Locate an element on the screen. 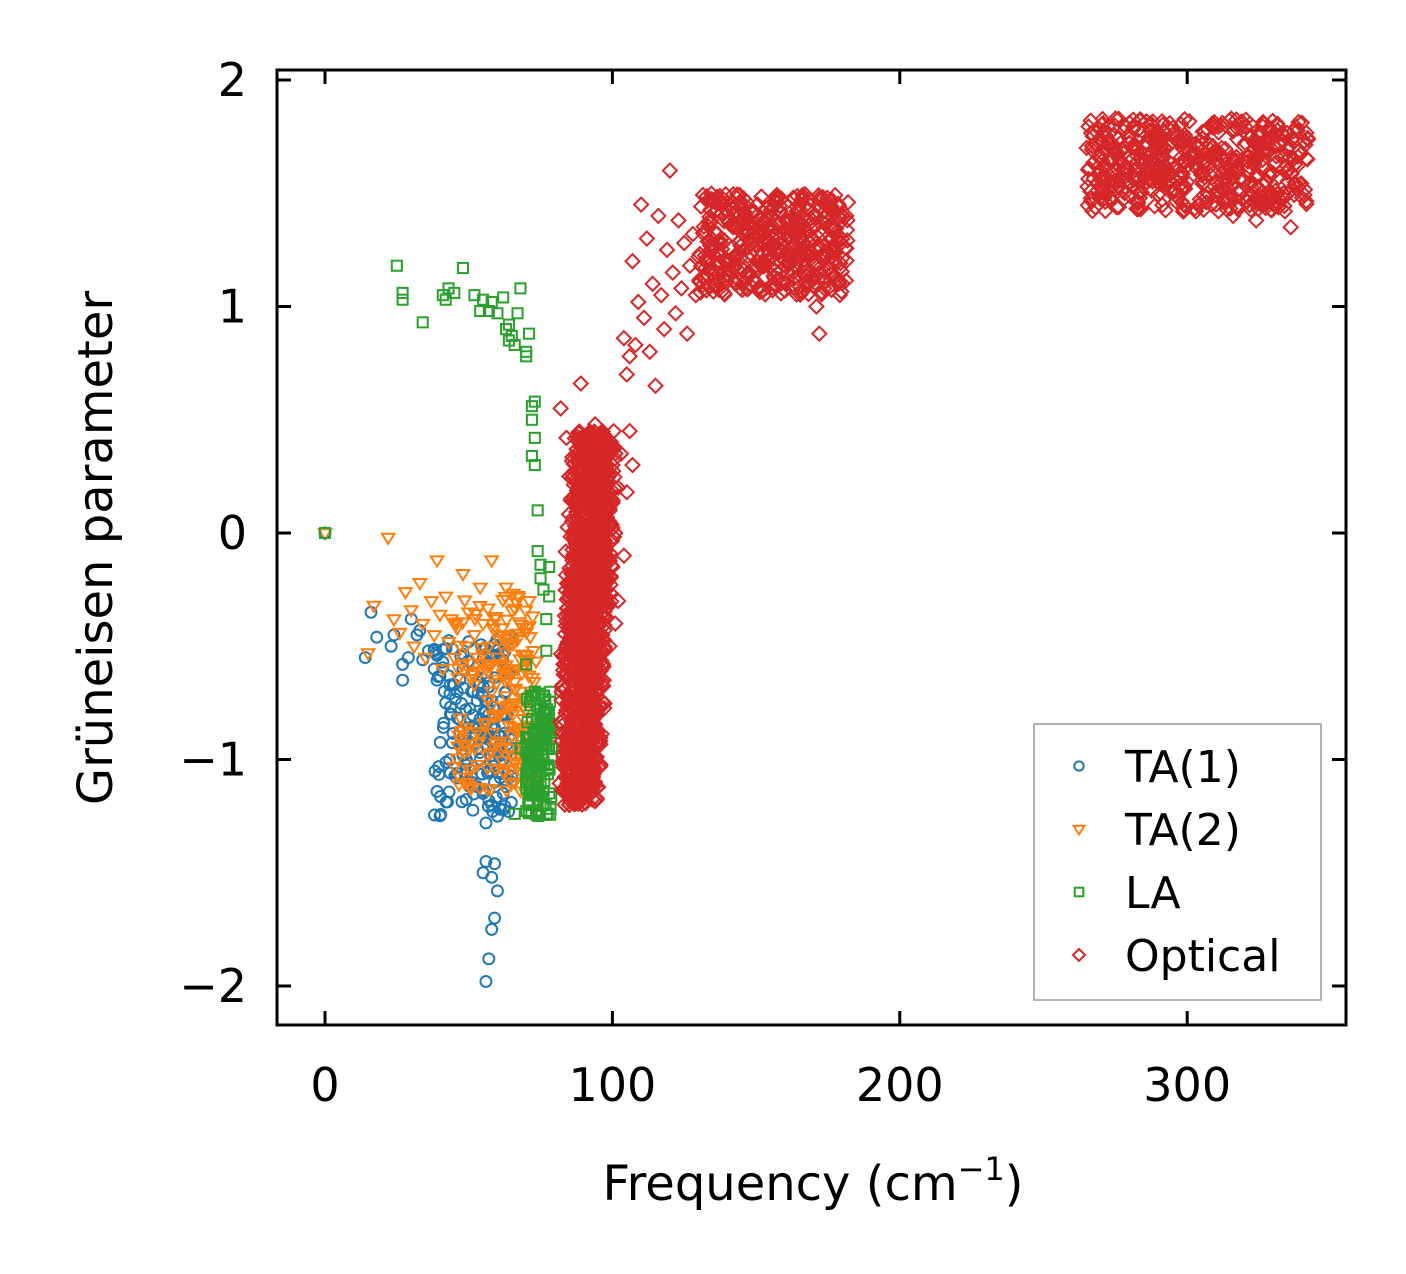 The width and height of the screenshot is (1406, 1274). y-tick-label: −2 is located at coordinates (213, 986).